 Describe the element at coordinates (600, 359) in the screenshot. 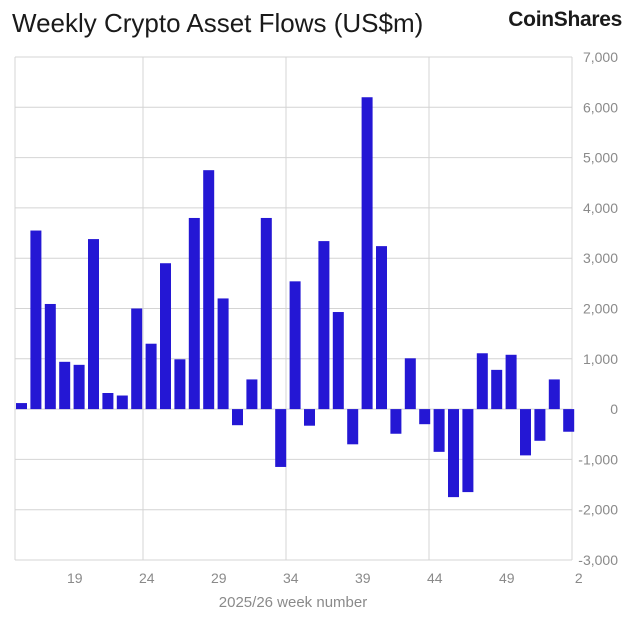

I see `y-tick-label: 1,000` at that location.